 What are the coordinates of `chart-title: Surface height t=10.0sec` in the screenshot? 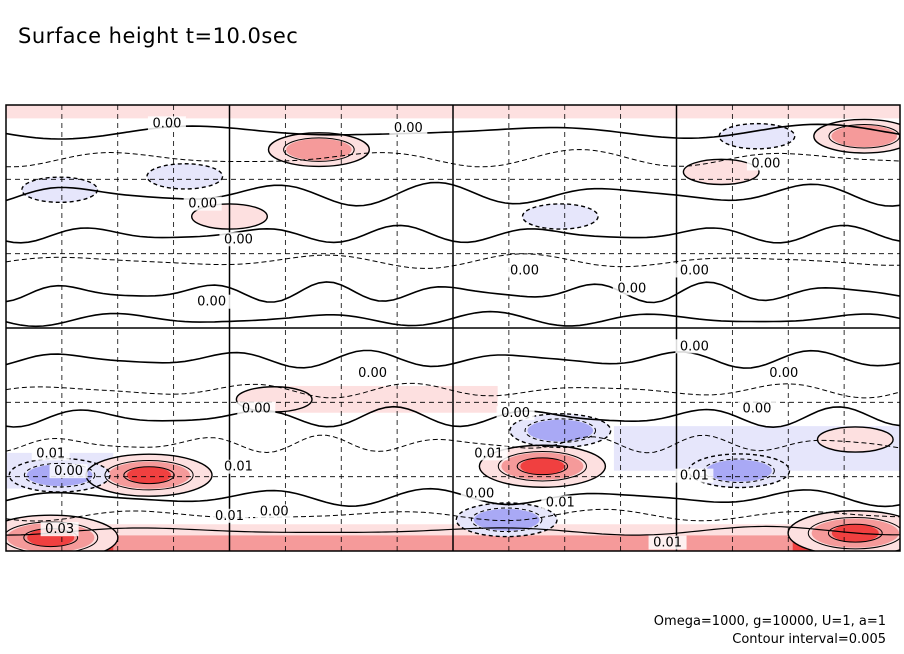 It's located at (158, 36).